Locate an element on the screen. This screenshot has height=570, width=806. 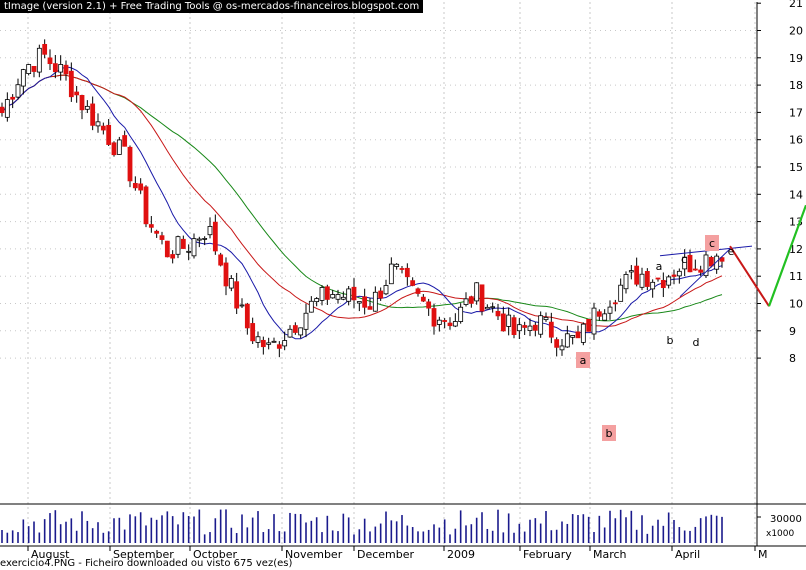
x-month-label: October is located at coordinates (215, 554).